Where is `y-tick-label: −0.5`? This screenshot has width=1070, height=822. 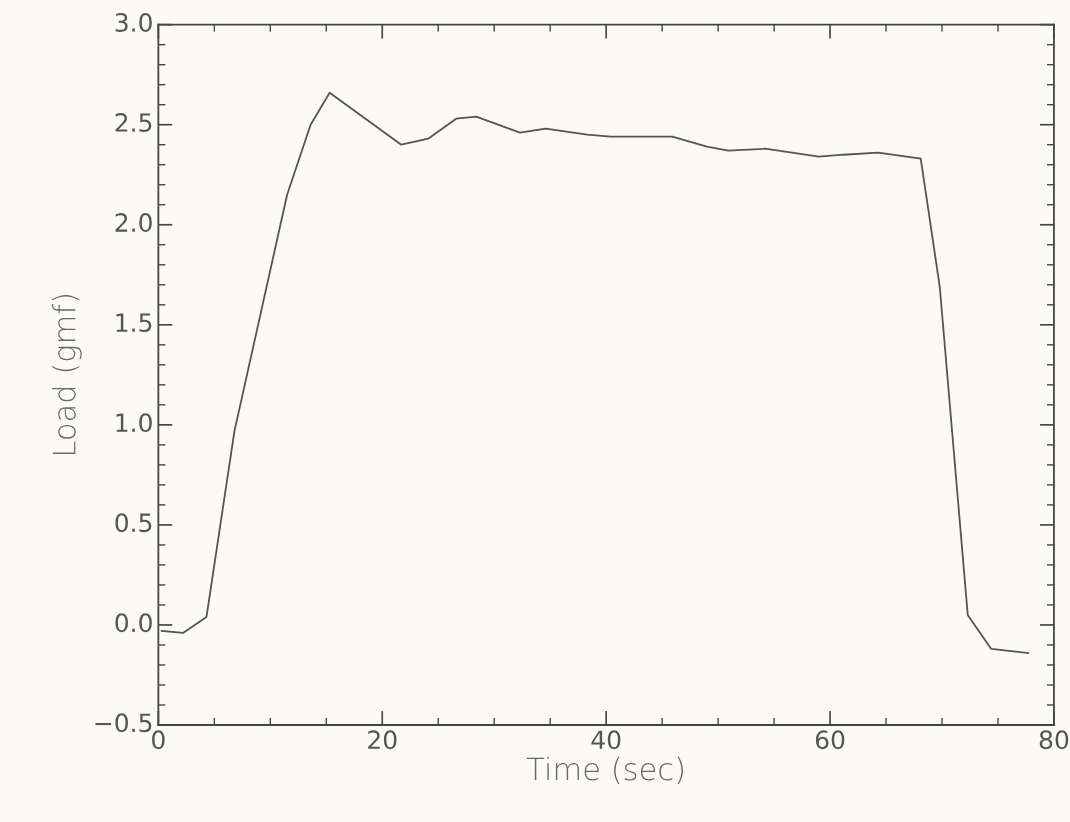 y-tick-label: −0.5 is located at coordinates (123, 723).